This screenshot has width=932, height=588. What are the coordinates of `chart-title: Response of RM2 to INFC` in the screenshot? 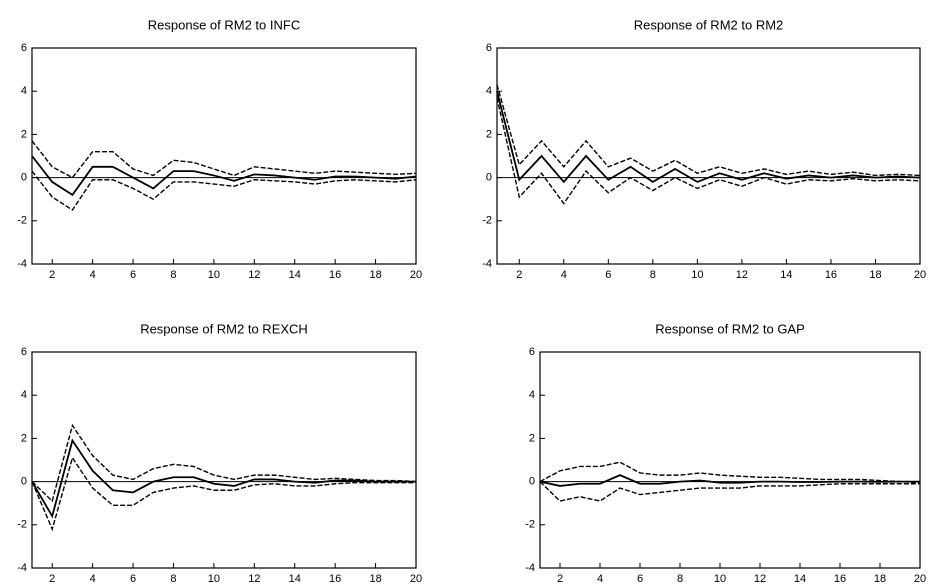 It's located at (224, 24).